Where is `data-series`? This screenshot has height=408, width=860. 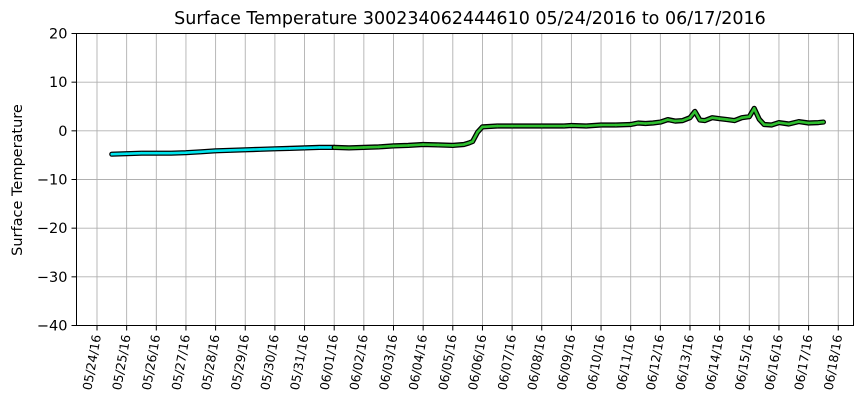 data-series is located at coordinates (467, 131).